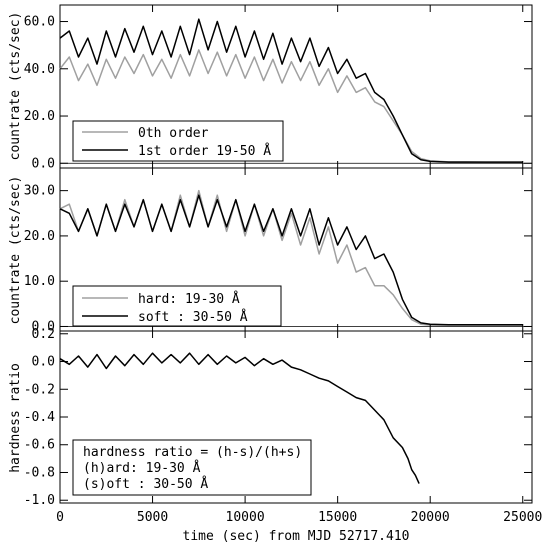 The image size is (550, 550). I want to click on y-tick-label: -0.6, so click(39, 445).